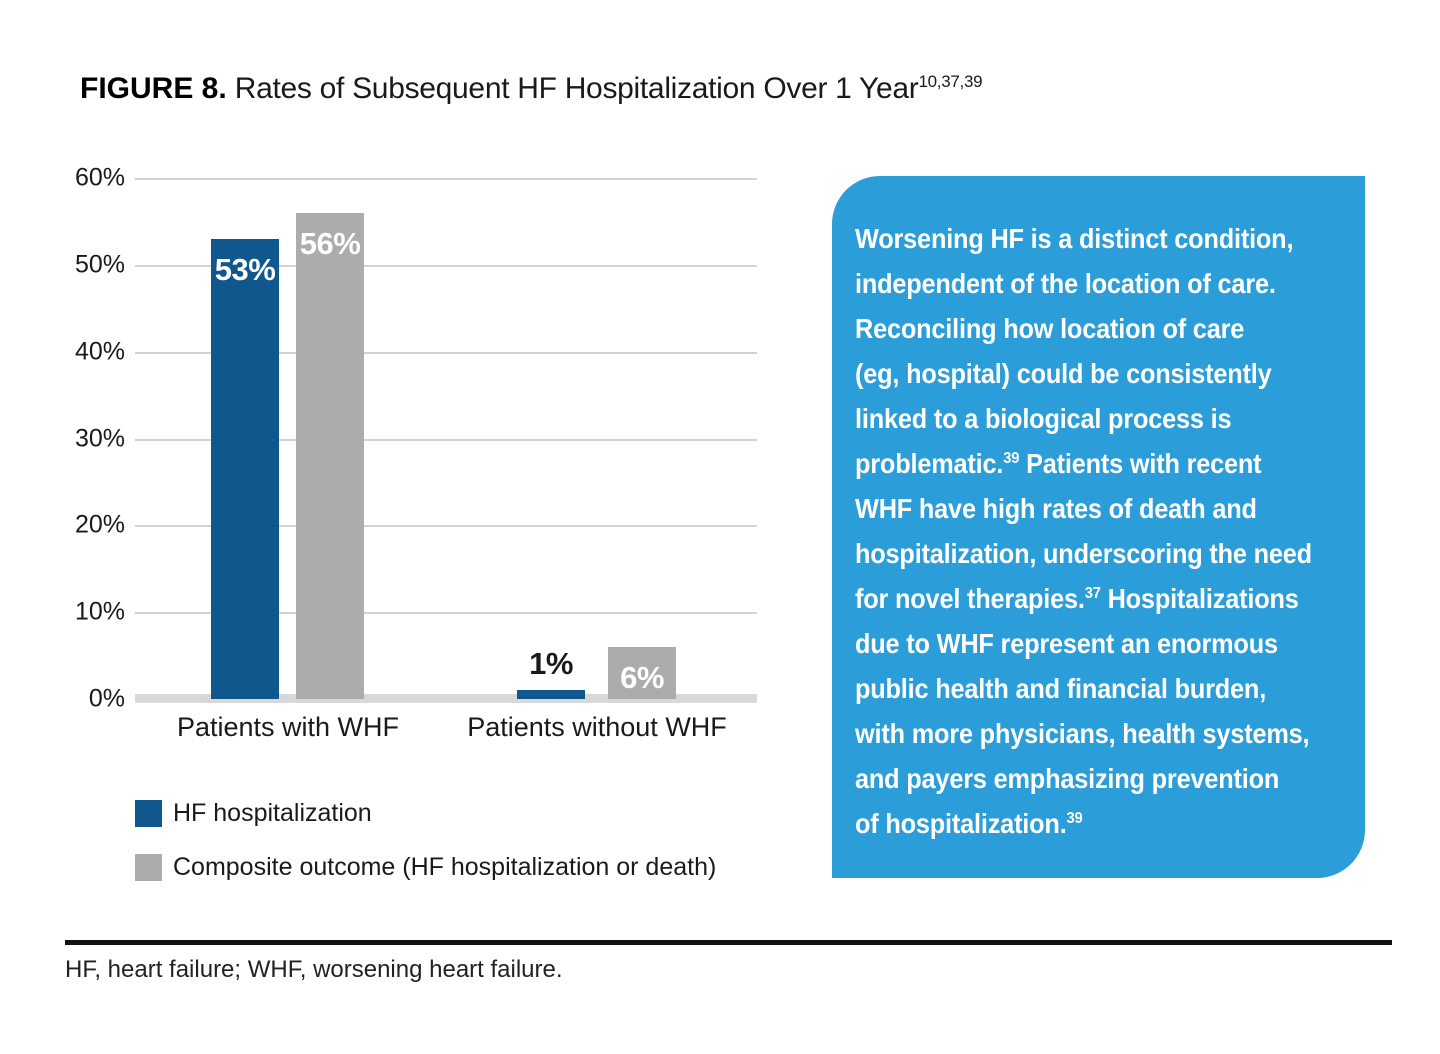 Image resolution: width=1440 pixels, height=1054 pixels. Describe the element at coordinates (1077, 598) in the screenshot. I see `callout-line: for novel therapies.37 Hospitalizations` at that location.